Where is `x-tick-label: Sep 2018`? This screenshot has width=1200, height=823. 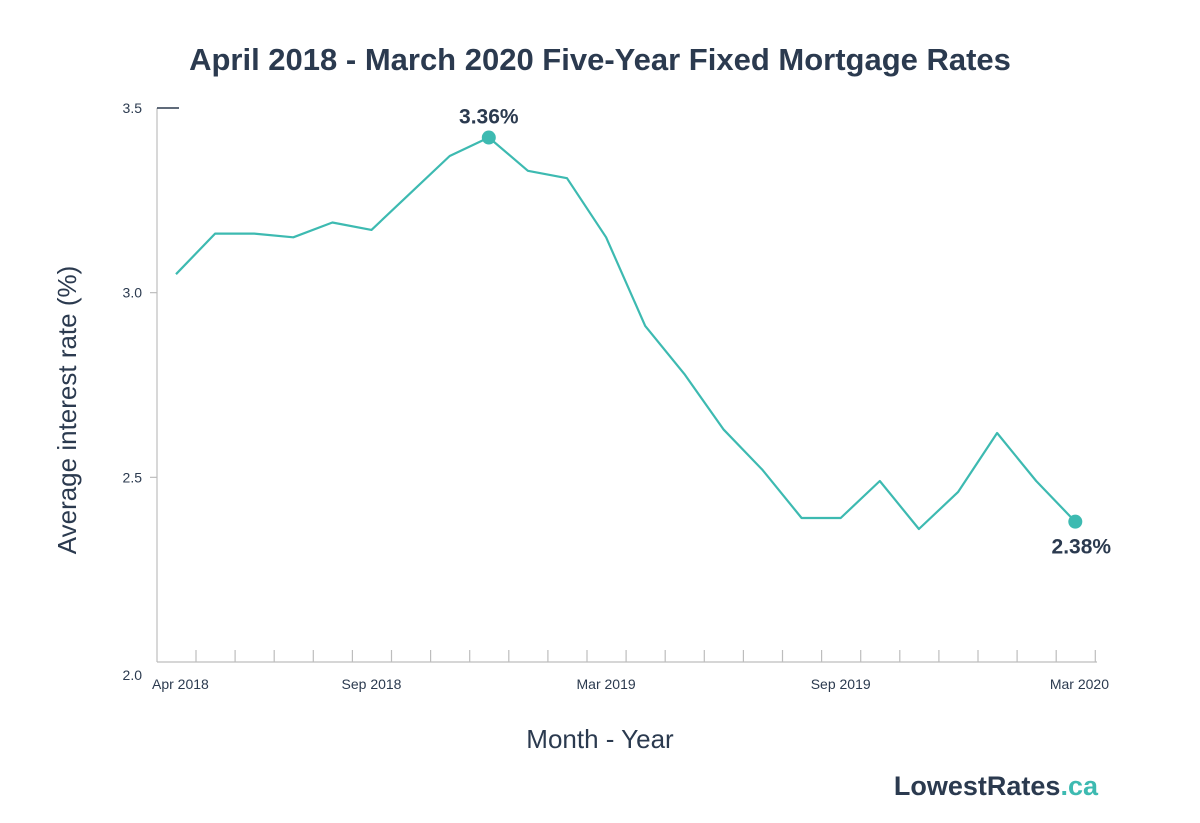 x-tick-label: Sep 2018 is located at coordinates (372, 684).